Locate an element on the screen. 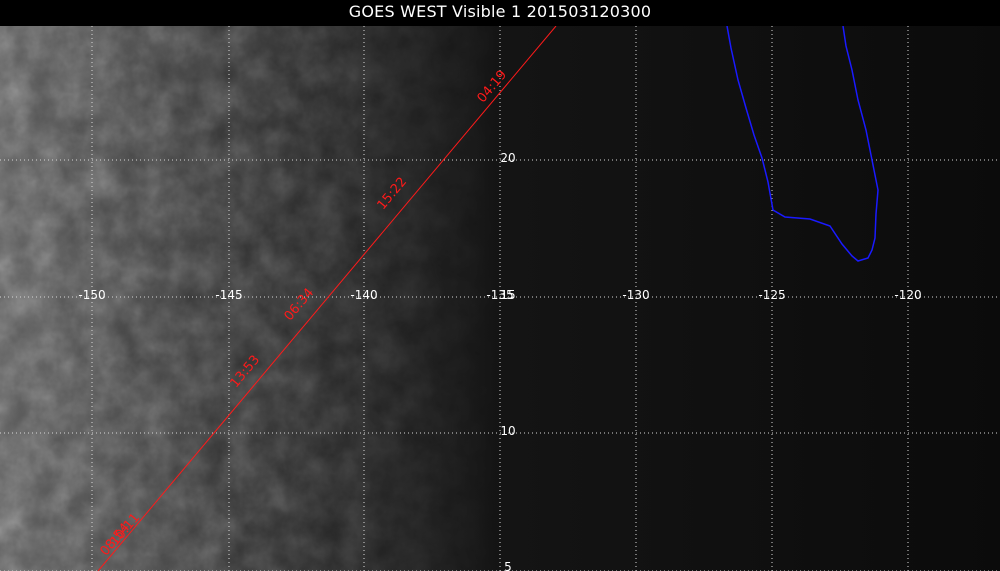 The height and width of the screenshot is (571, 1000). title-bar: GOES WEST Visible 1 201503120300 is located at coordinates (500, 13).